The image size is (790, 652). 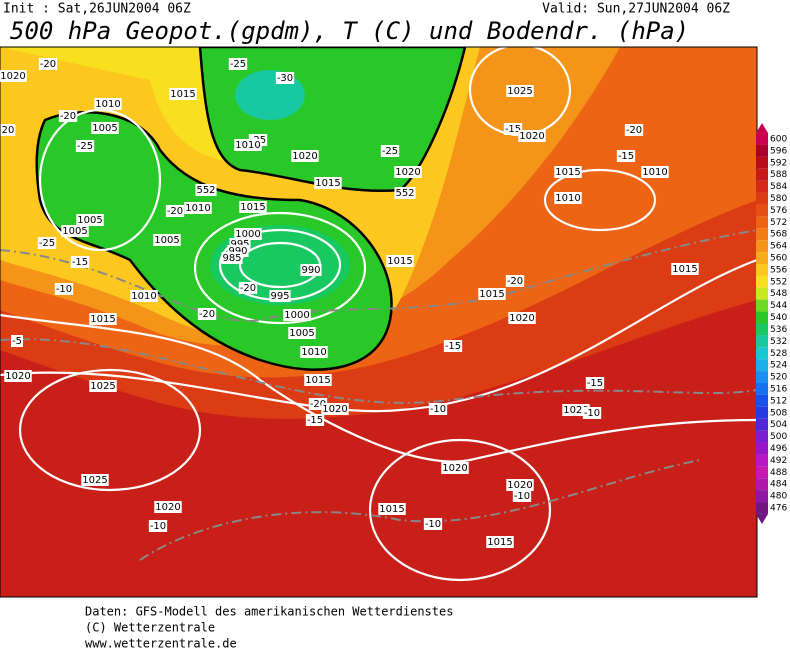 I want to click on contour-label: -20, so click(x=207, y=314).